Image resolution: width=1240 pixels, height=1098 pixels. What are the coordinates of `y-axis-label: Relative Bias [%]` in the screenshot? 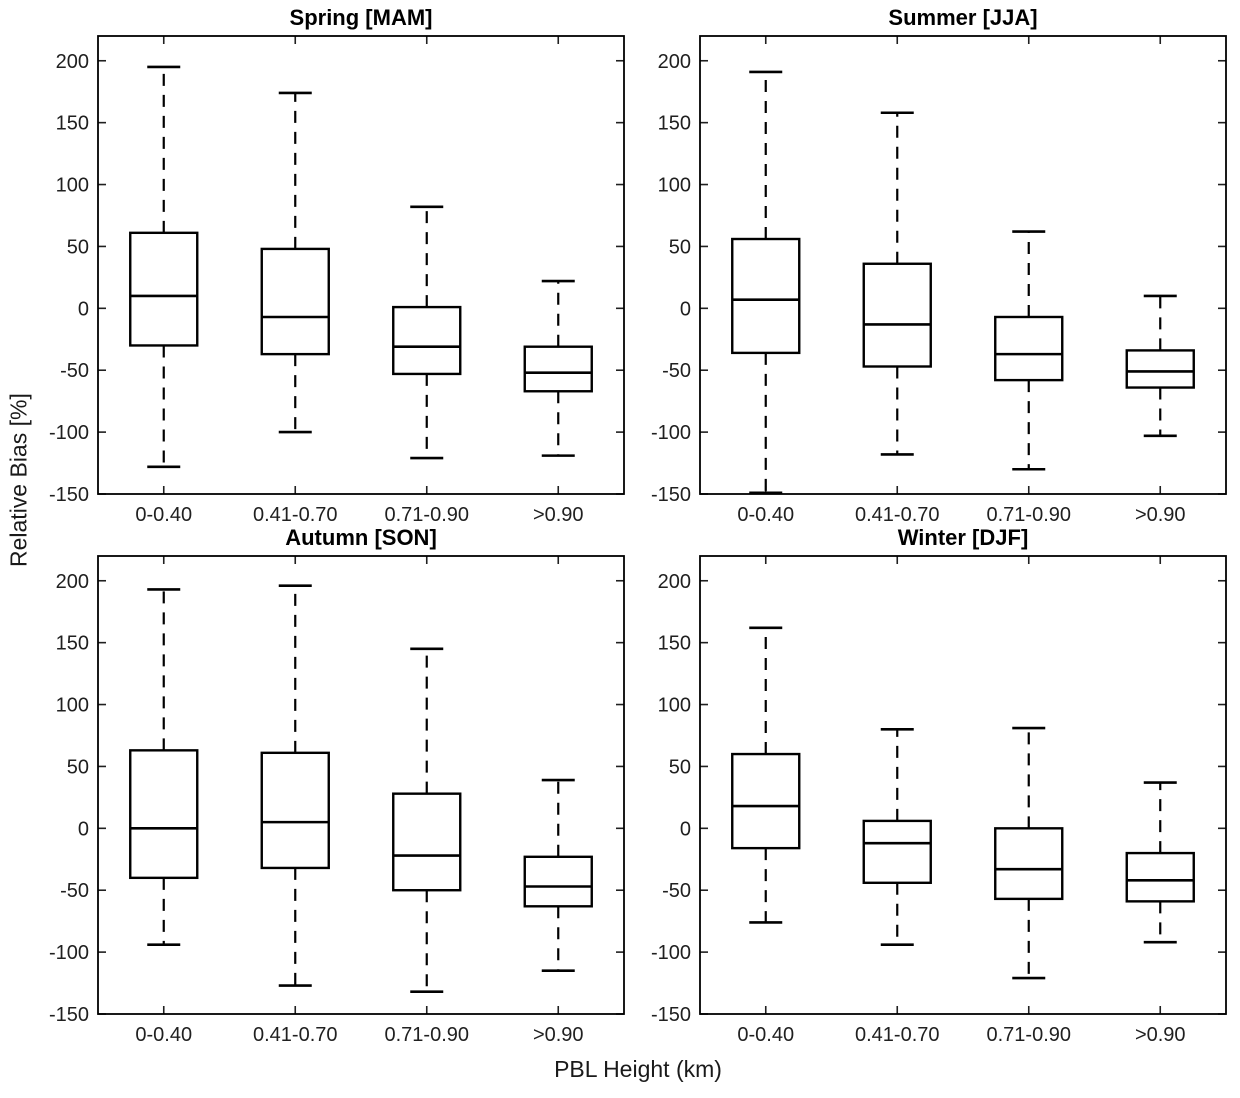 It's located at (18, 480).